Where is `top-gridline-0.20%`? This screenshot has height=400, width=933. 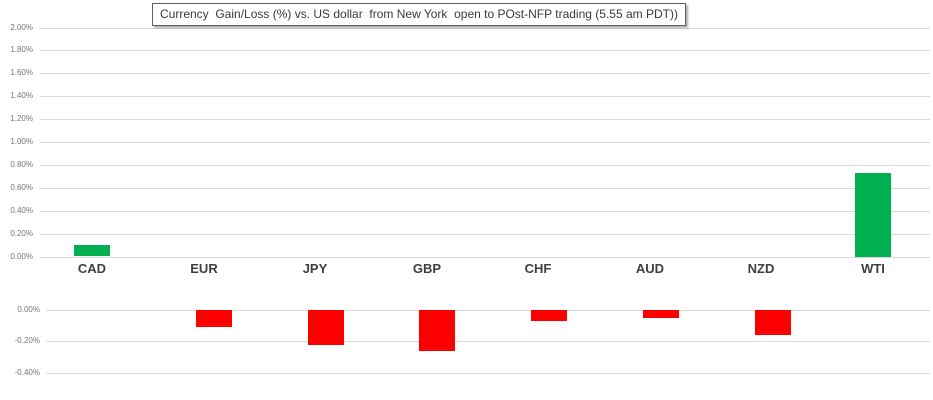
top-gridline-0.20% is located at coordinates (485, 234).